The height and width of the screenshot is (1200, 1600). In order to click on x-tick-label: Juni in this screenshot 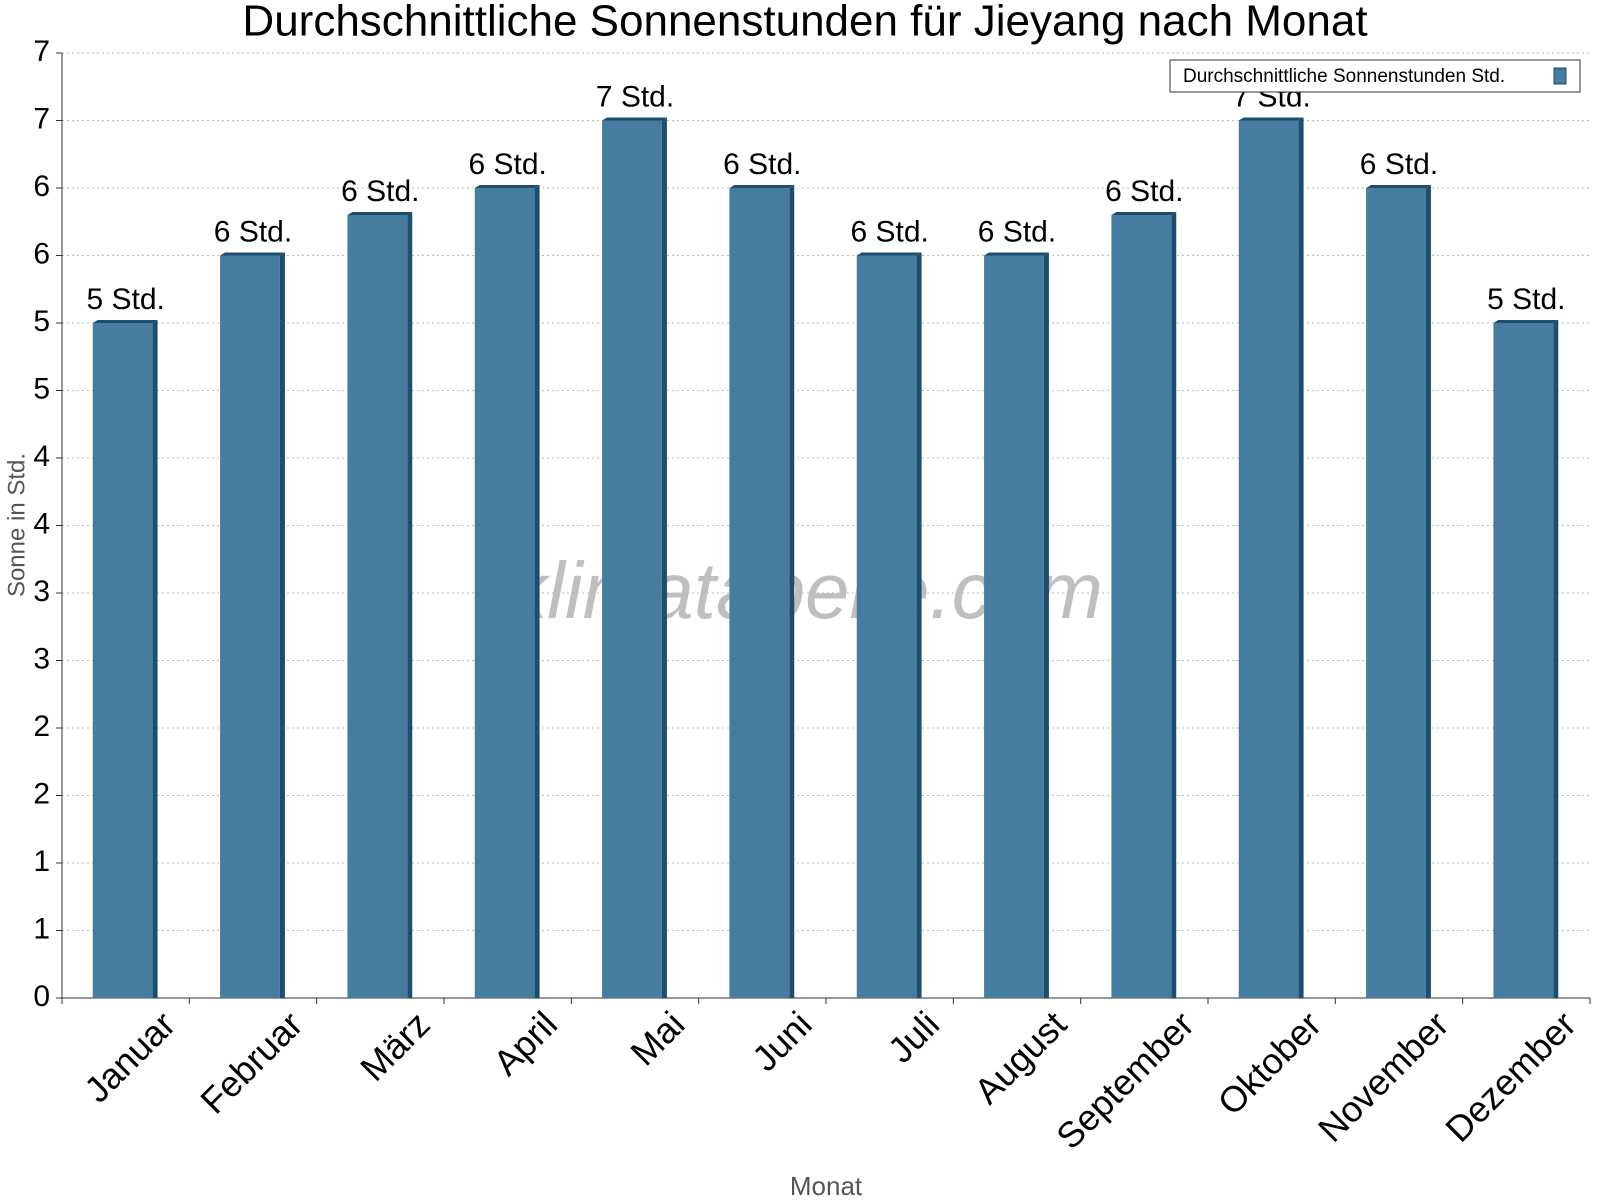, I will do `click(782, 1041)`.